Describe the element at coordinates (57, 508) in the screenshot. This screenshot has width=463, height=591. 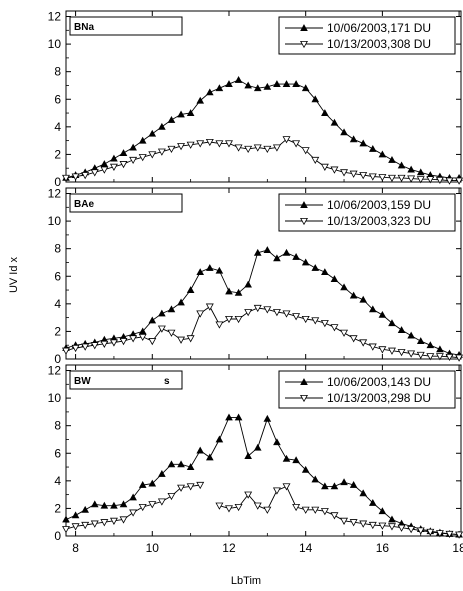
I see `y-tick-label: 2` at that location.